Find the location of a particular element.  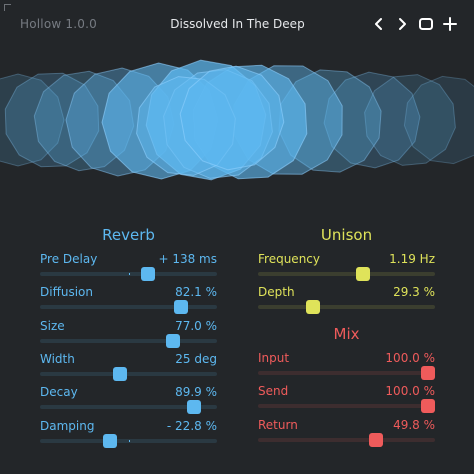

param-label: Frequency is located at coordinates (289, 259).